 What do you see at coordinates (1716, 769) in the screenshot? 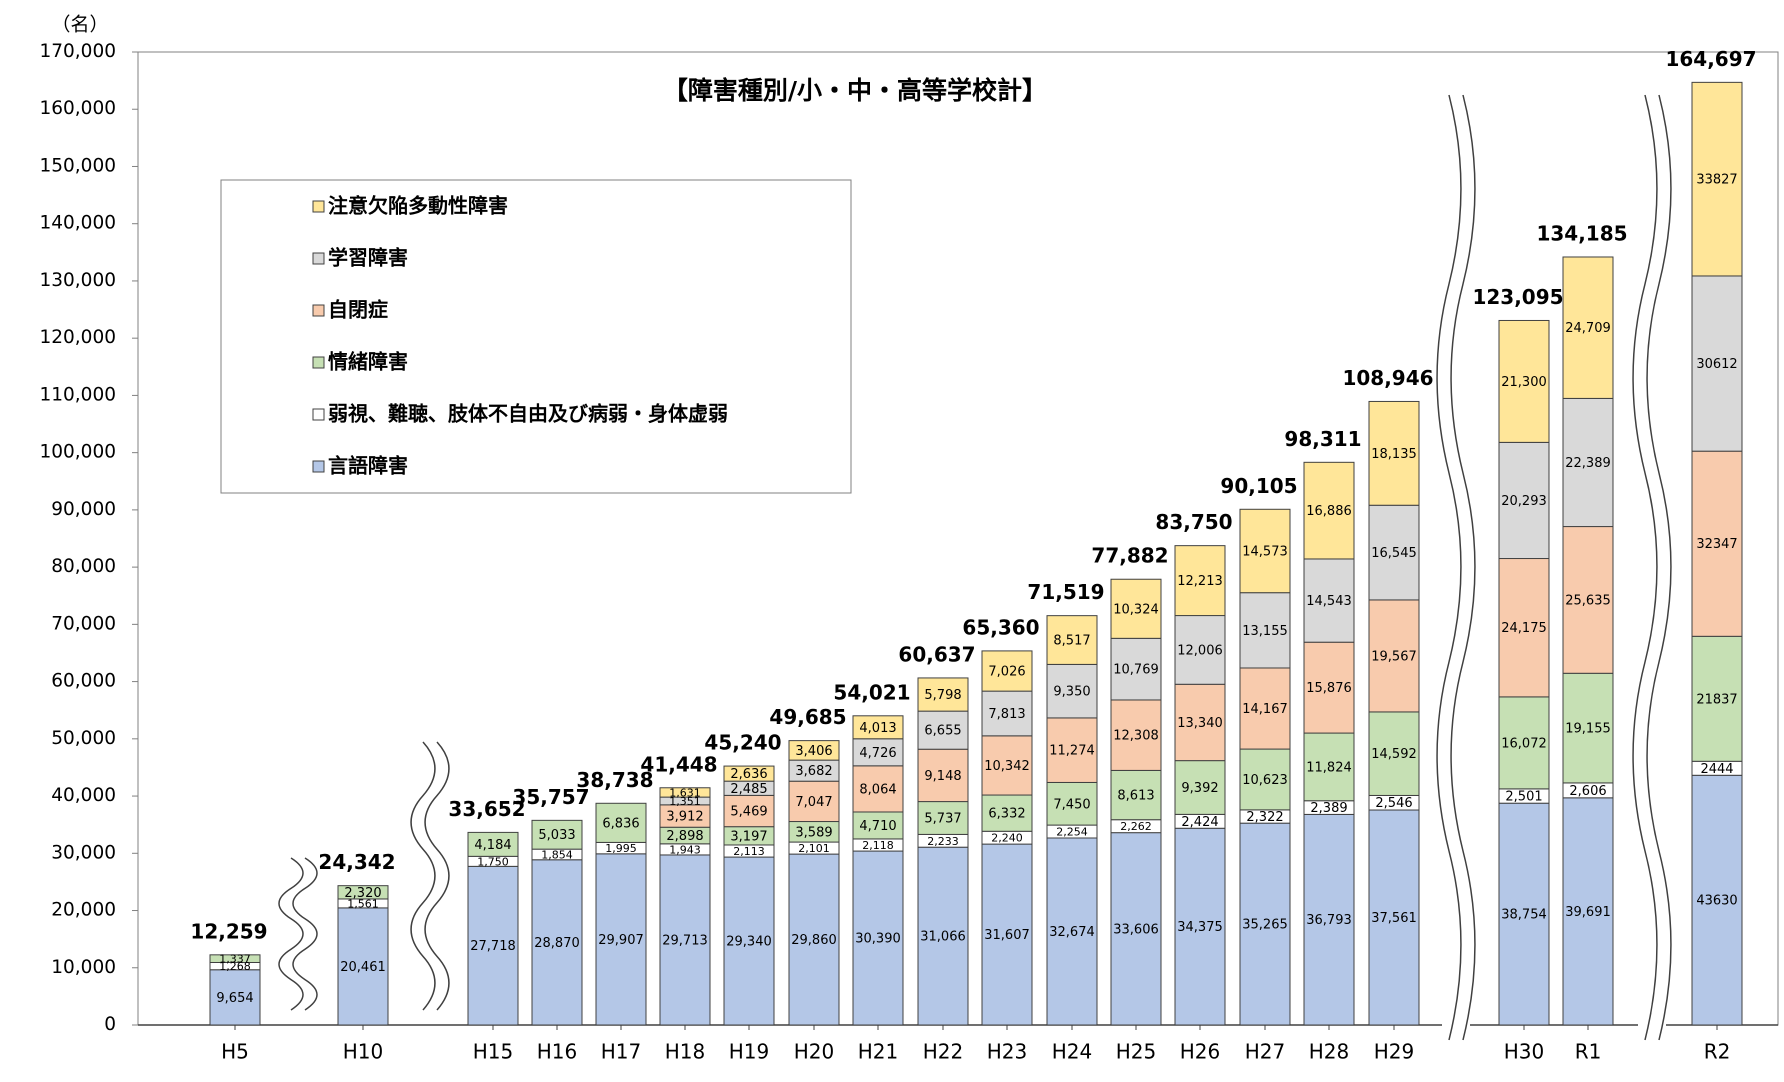
I see `data-label: 2444` at bounding box center [1716, 769].